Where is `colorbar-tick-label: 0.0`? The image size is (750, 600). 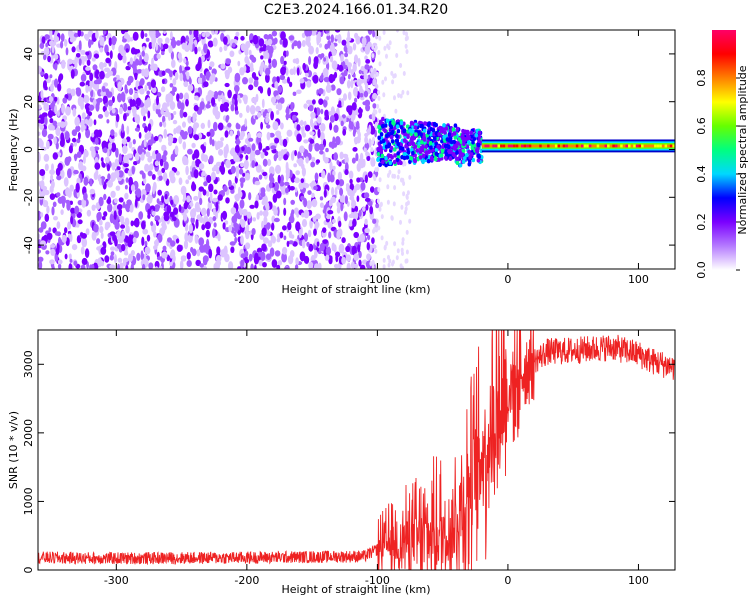 colorbar-tick-label: 0.0 is located at coordinates (701, 270).